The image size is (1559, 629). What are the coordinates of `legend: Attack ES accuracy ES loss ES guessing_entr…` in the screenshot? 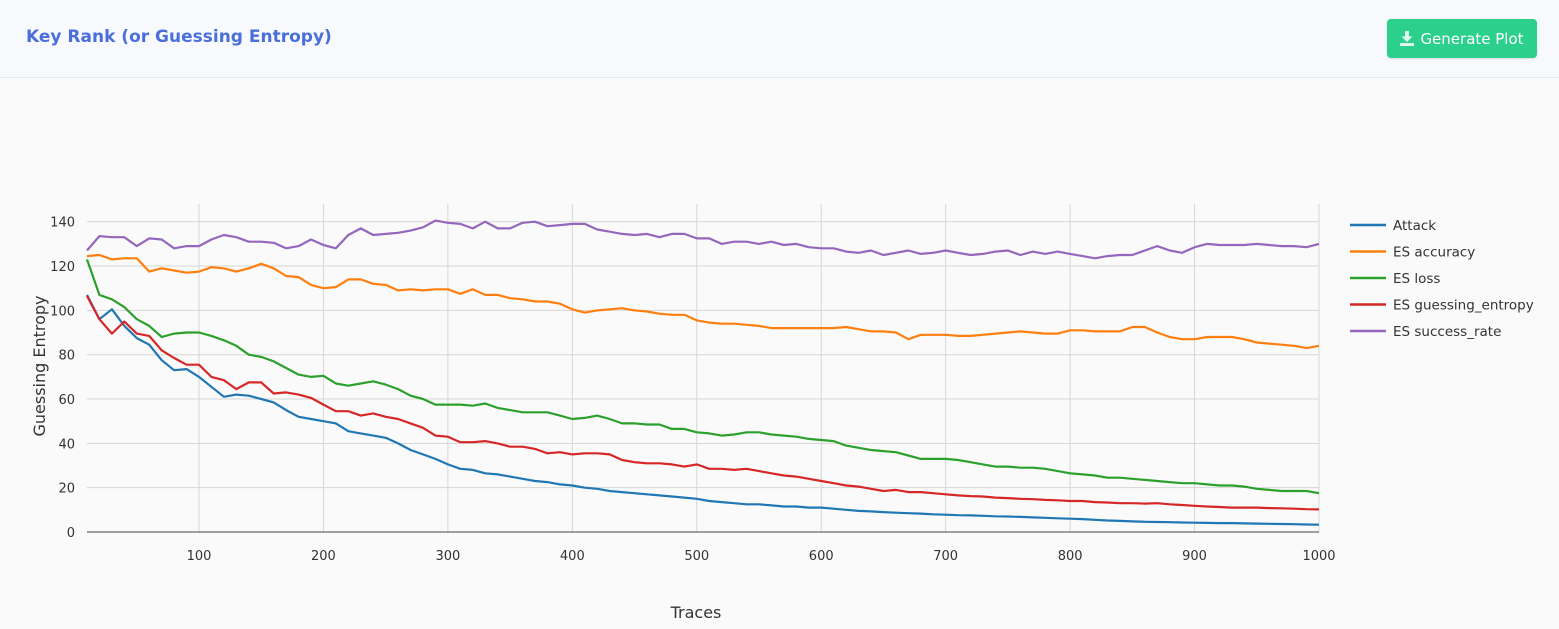 It's located at (1442, 279).